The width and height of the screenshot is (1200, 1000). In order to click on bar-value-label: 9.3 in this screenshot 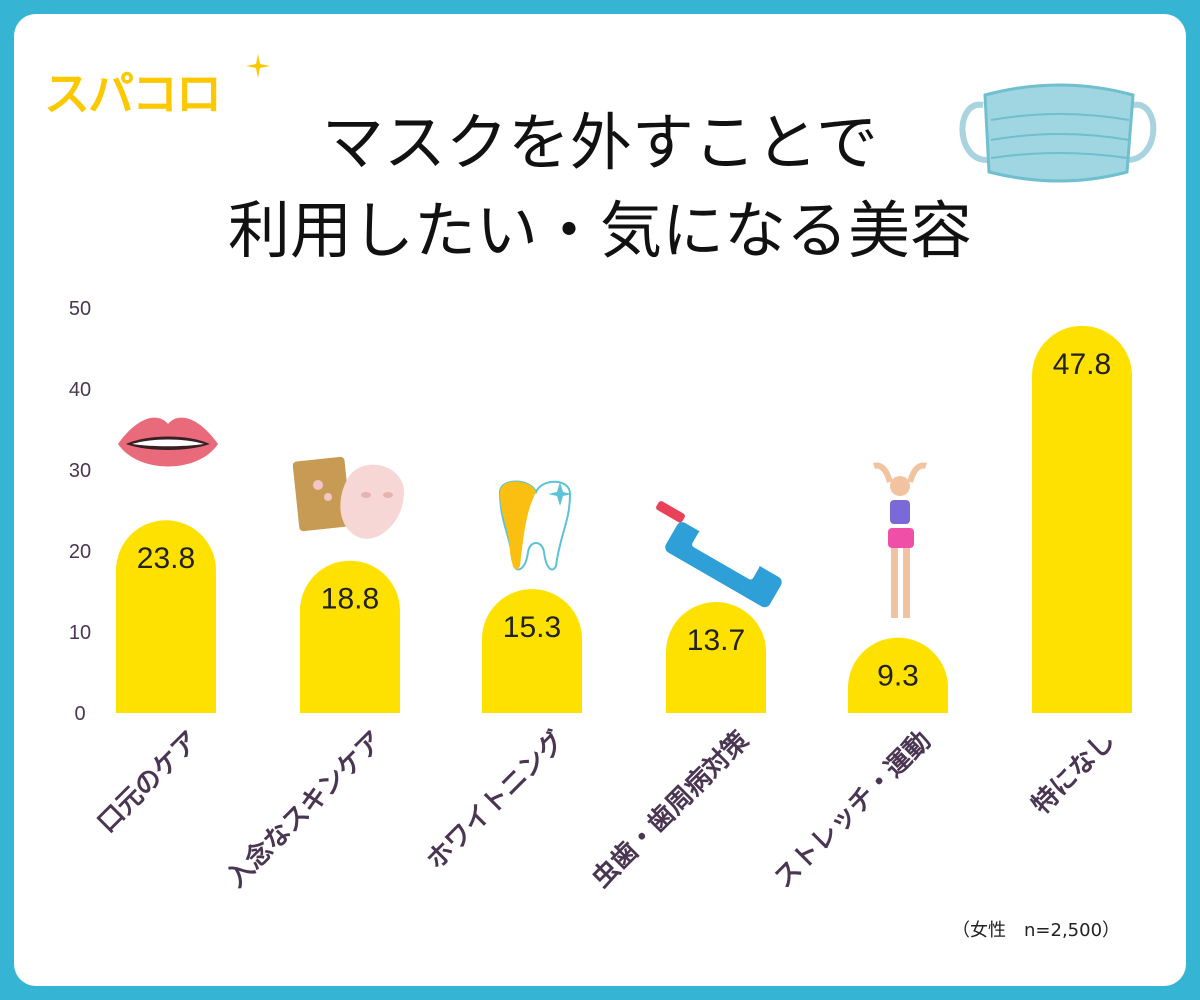, I will do `click(898, 676)`.